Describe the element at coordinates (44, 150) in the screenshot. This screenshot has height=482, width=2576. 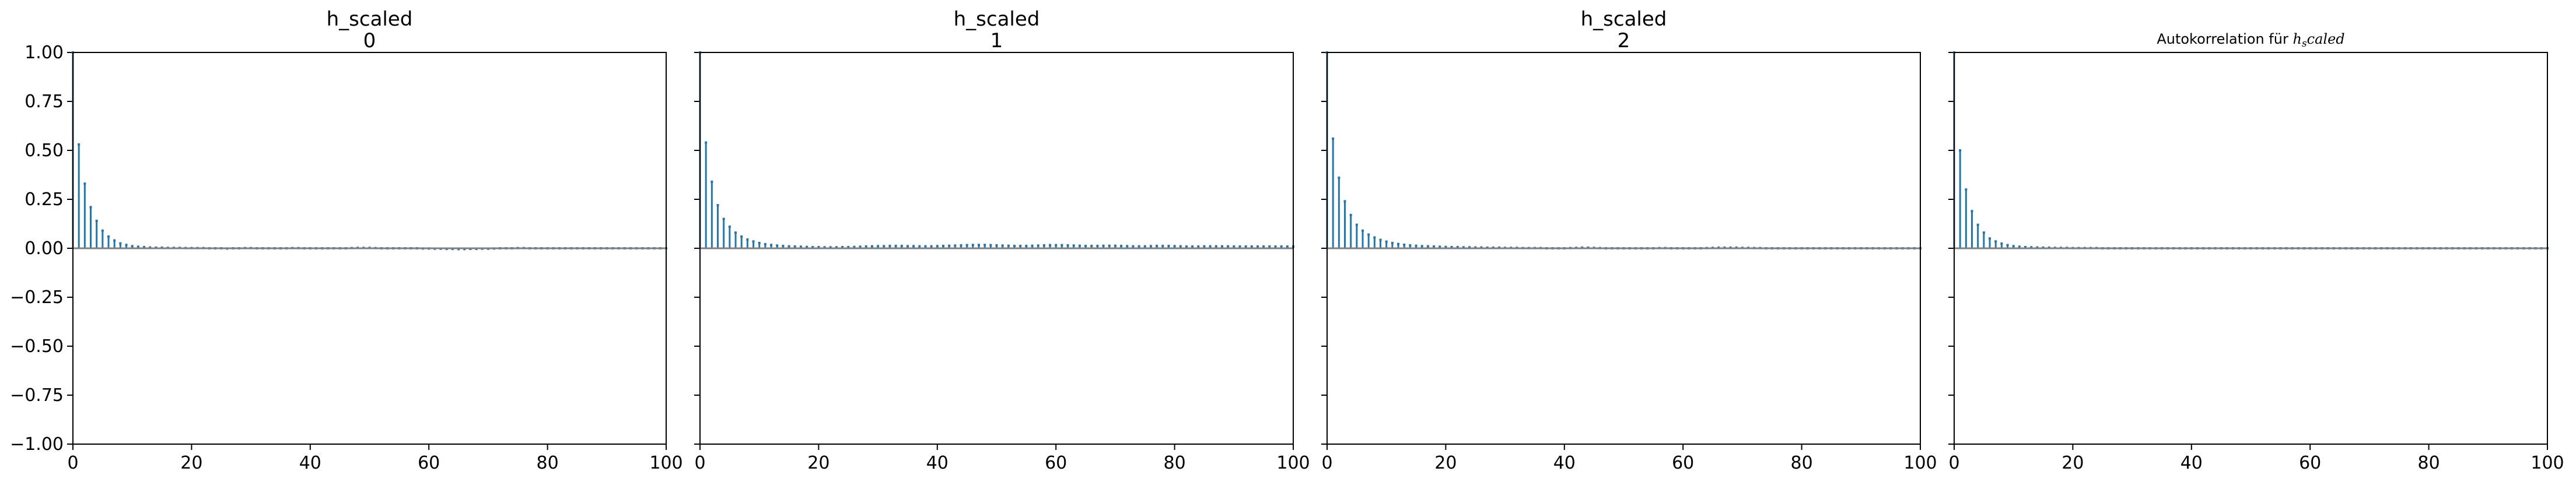
I see `panel-0-ytick-label: 0.50` at that location.